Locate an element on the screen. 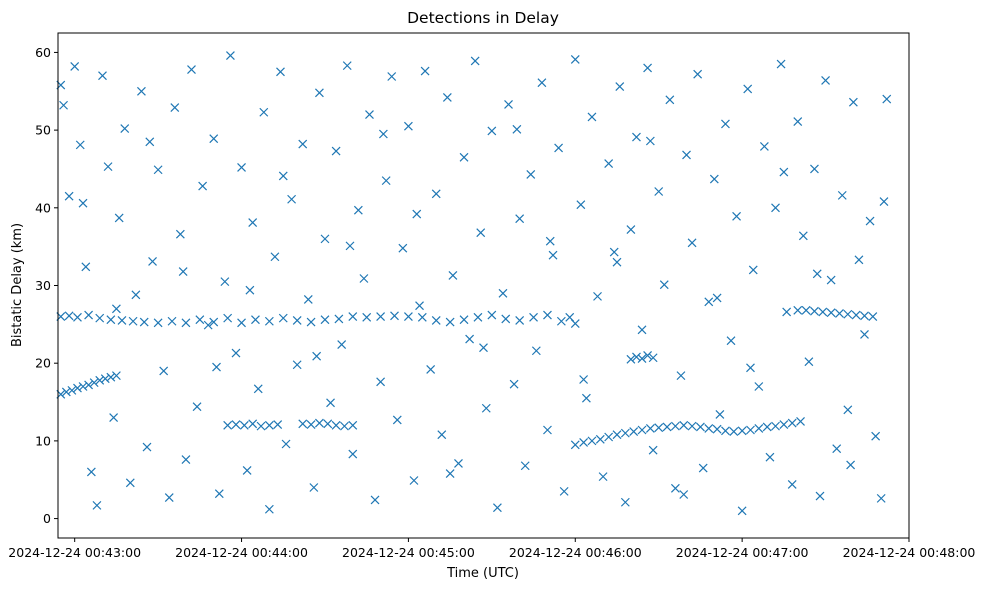 The height and width of the screenshot is (590, 989). chart-title: Detections in Delay is located at coordinates (483, 18).